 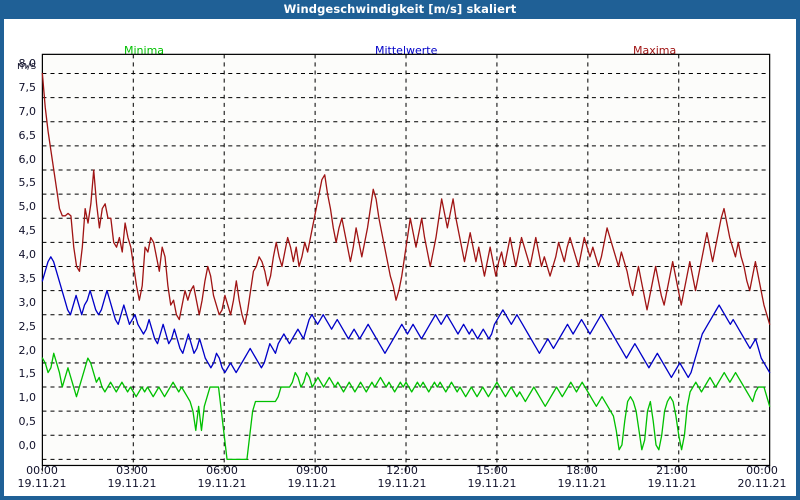 What do you see at coordinates (27, 183) in the screenshot?
I see `y-tick-label: 5,5` at bounding box center [27, 183].